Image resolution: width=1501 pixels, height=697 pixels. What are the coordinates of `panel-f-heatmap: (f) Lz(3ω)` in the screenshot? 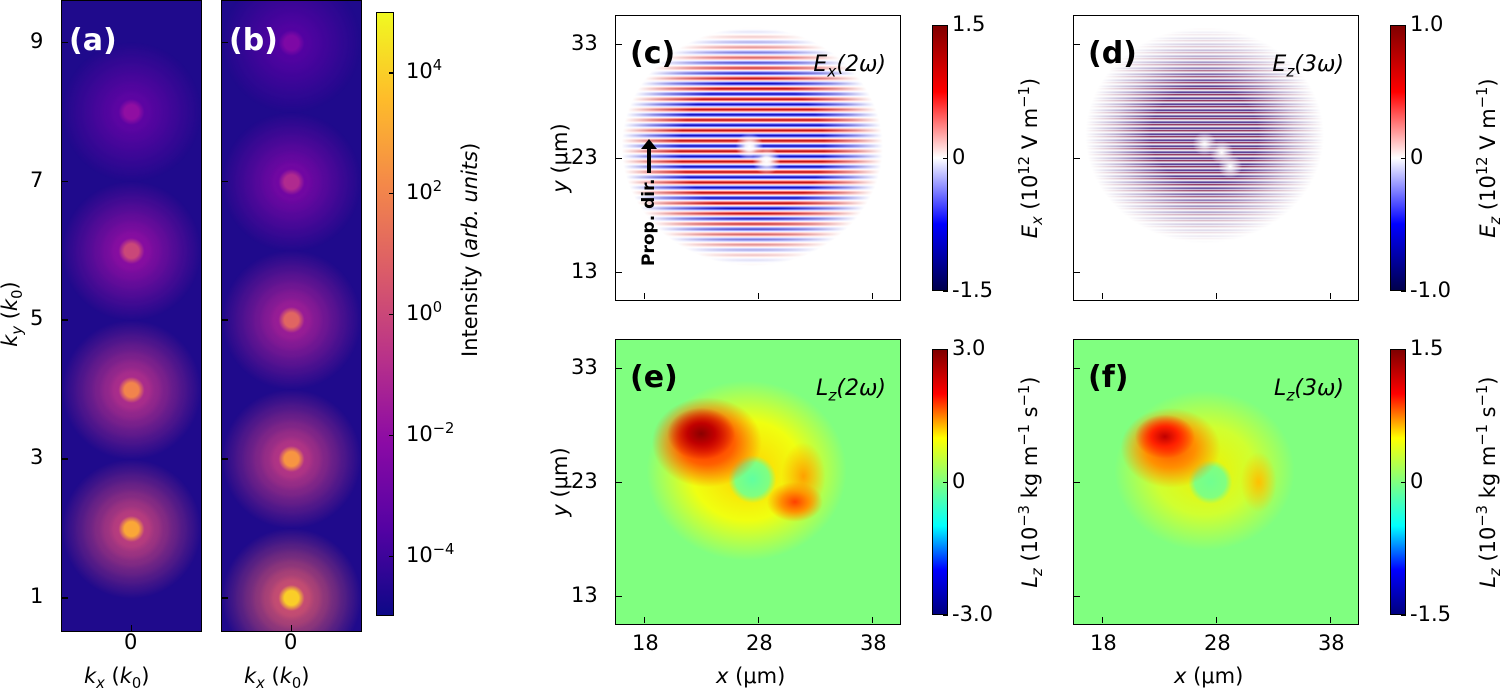 It's located at (1216, 482).